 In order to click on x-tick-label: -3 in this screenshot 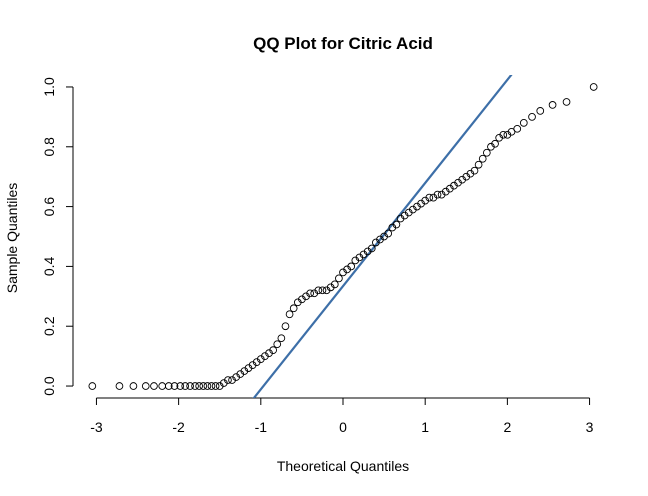, I will do `click(96, 427)`.